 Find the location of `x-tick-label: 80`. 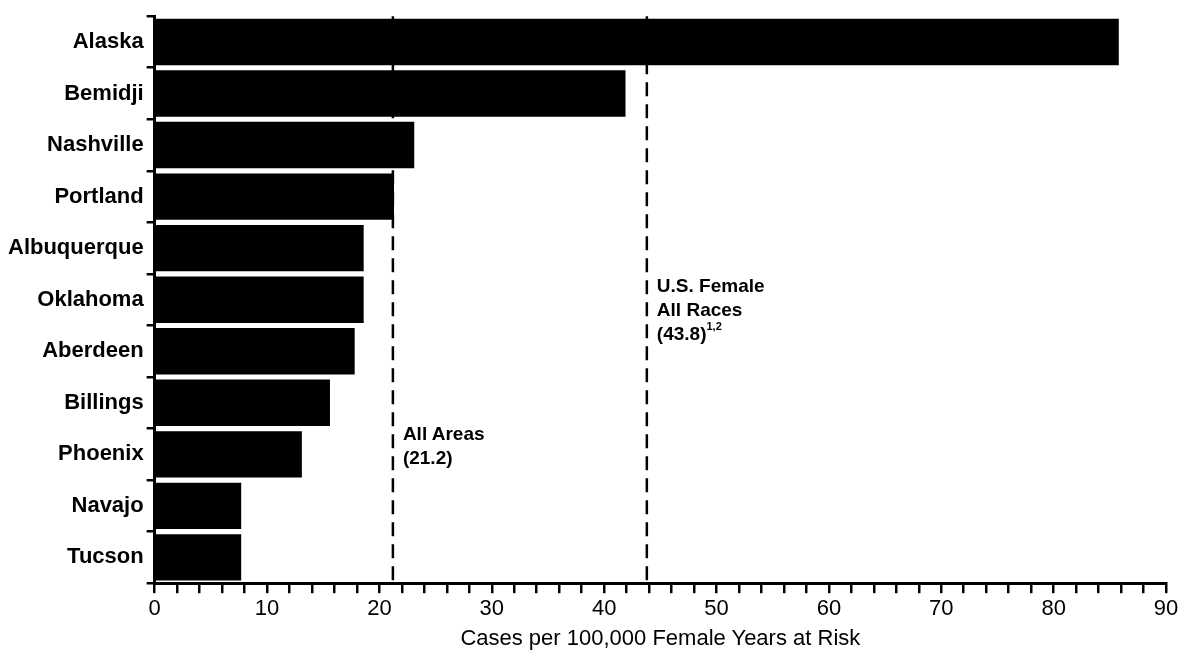

x-tick-label: 80 is located at coordinates (1053, 608).